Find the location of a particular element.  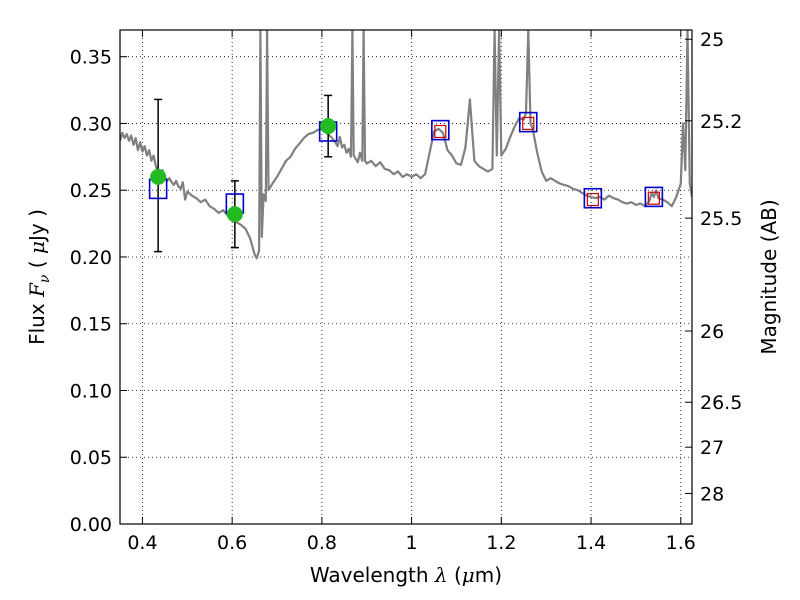

right-tick-label: 25.2 is located at coordinates (721, 122).